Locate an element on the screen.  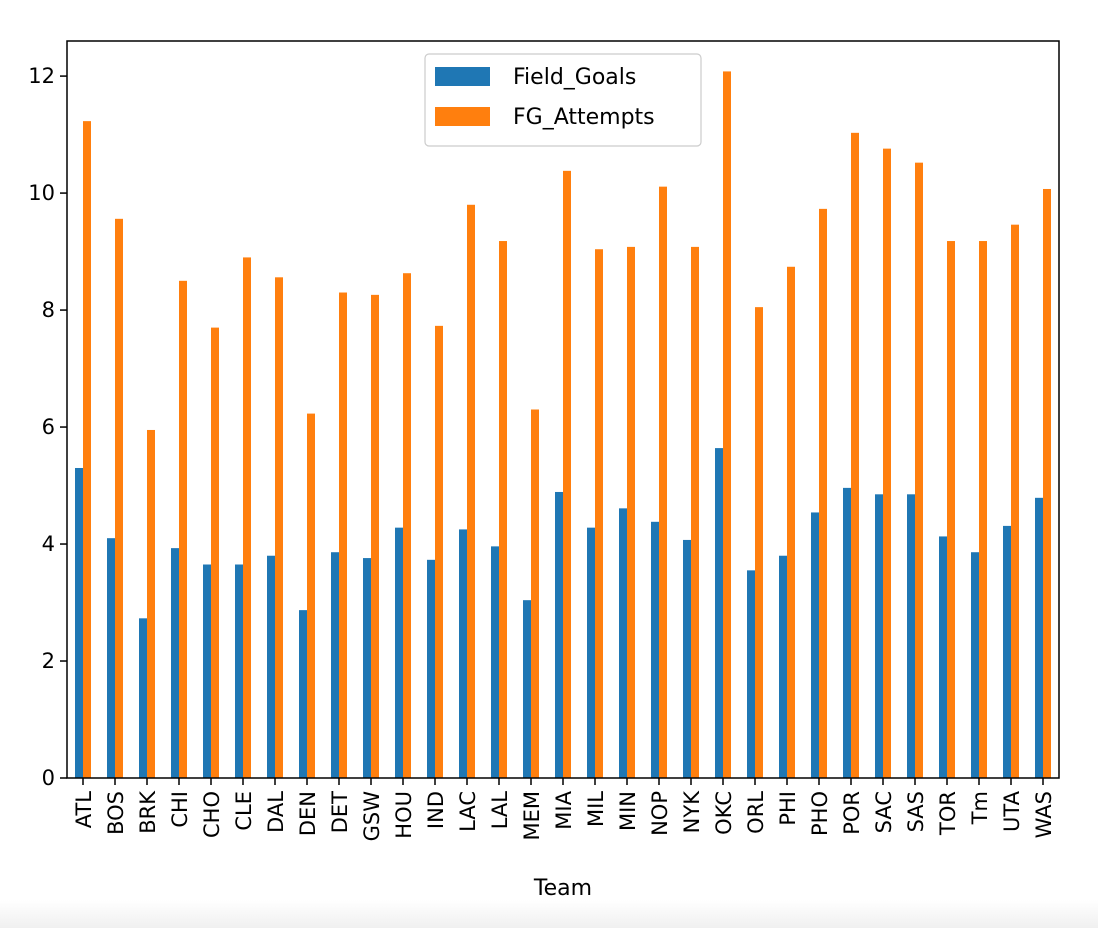
bar-fg-attempts-bos is located at coordinates (119, 498).